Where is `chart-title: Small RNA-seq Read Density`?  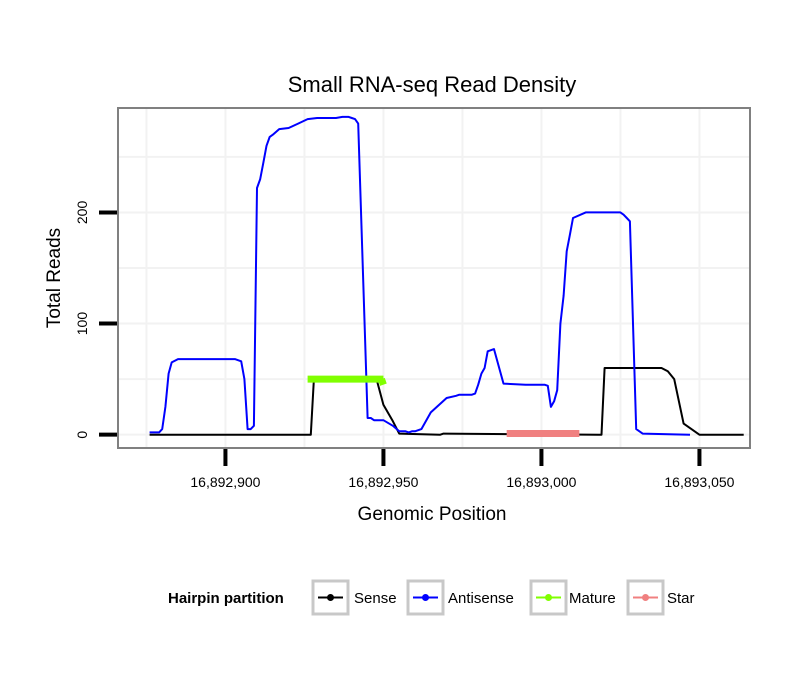 chart-title: Small RNA-seq Read Density is located at coordinates (432, 84).